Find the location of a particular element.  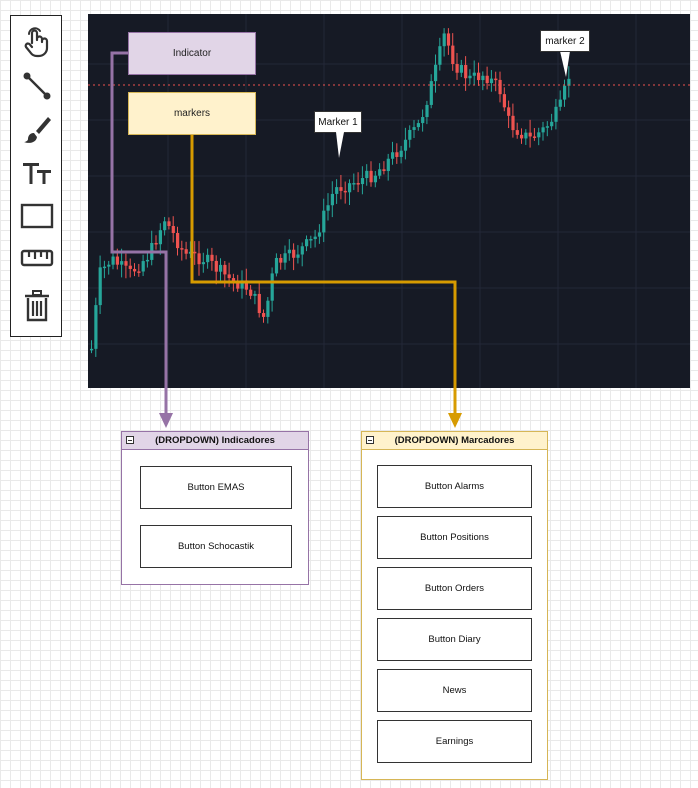

button-schocastik-label: Button Schocastik is located at coordinates (216, 546).